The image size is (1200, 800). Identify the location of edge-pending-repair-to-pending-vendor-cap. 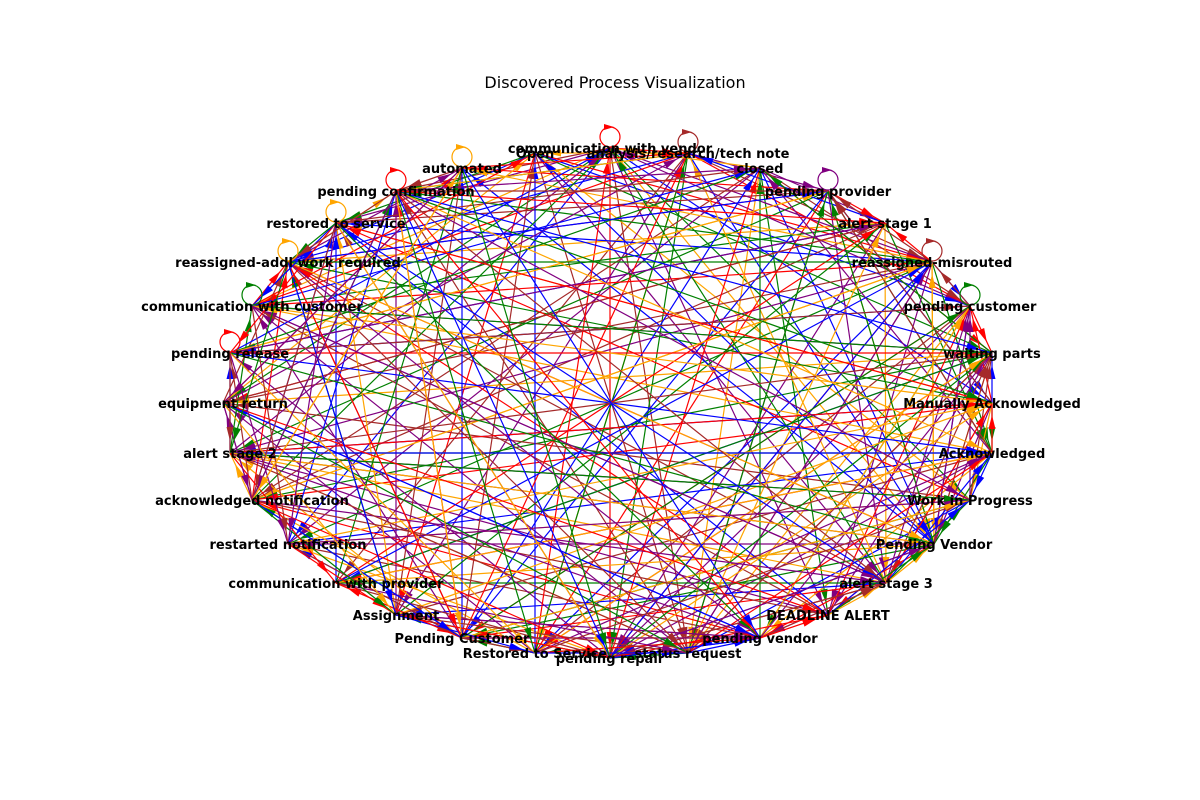
(772, 601).